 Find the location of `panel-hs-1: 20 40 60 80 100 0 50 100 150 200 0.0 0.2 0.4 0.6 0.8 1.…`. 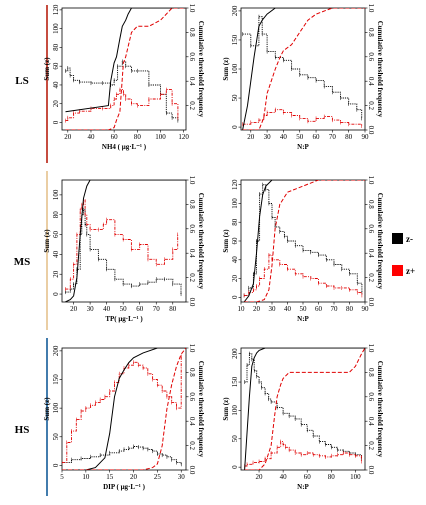

panel-hs-1: 20 40 60 80 100 0 50 100 150 200 0.0 0.2 0.4 0.6 0.8 1.… is located at coordinates (303, 417).